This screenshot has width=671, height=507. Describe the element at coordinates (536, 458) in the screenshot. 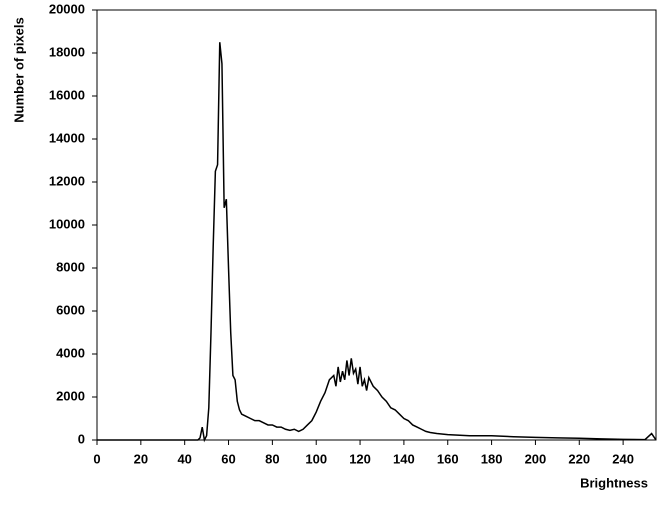

I see `x-tick-label: 200` at that location.